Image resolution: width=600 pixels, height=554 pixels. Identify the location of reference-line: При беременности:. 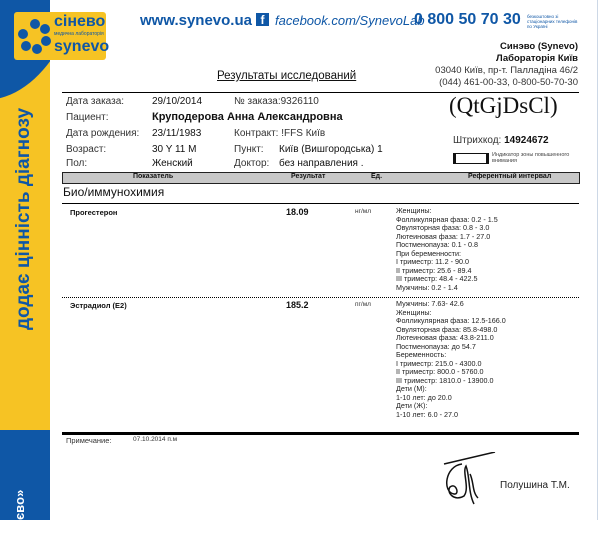
(428, 253).